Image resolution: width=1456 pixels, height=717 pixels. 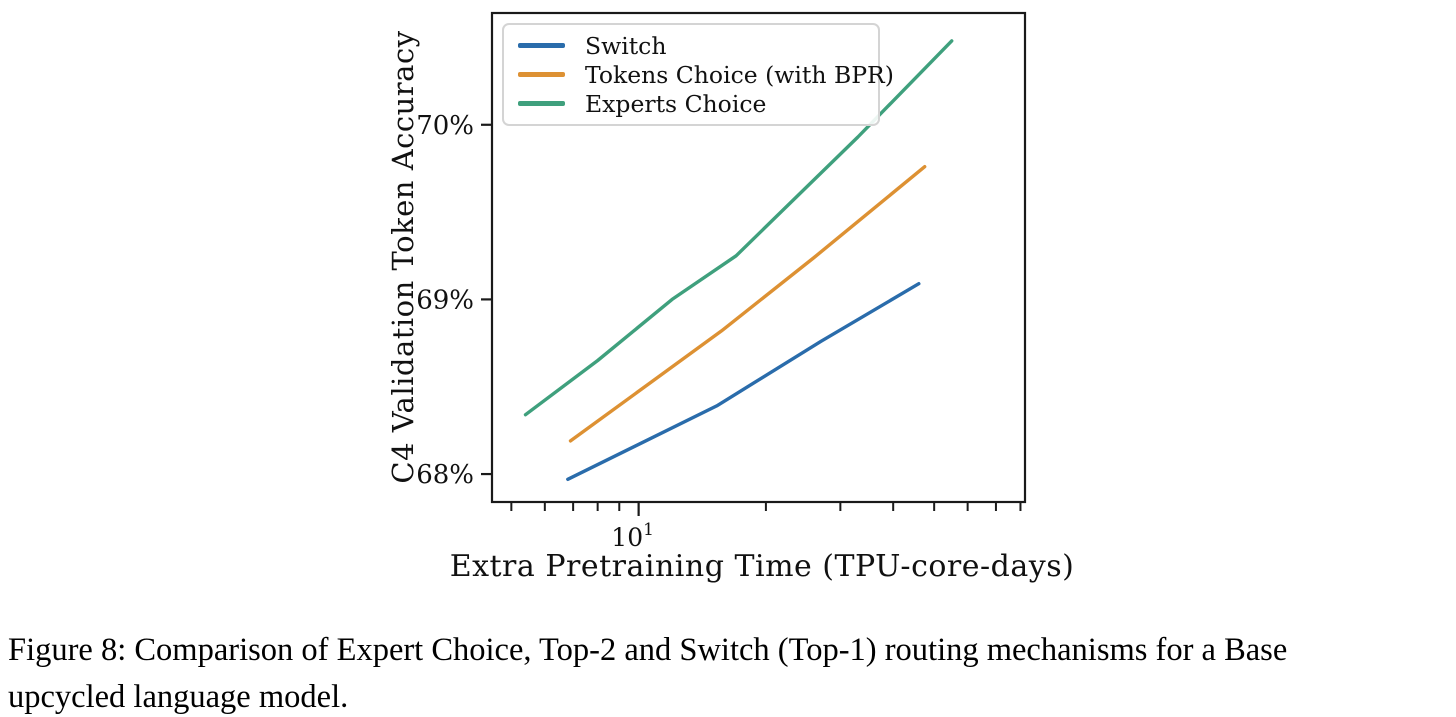 What do you see at coordinates (178, 697) in the screenshot?
I see `caption-line-2: upcycled language model.` at bounding box center [178, 697].